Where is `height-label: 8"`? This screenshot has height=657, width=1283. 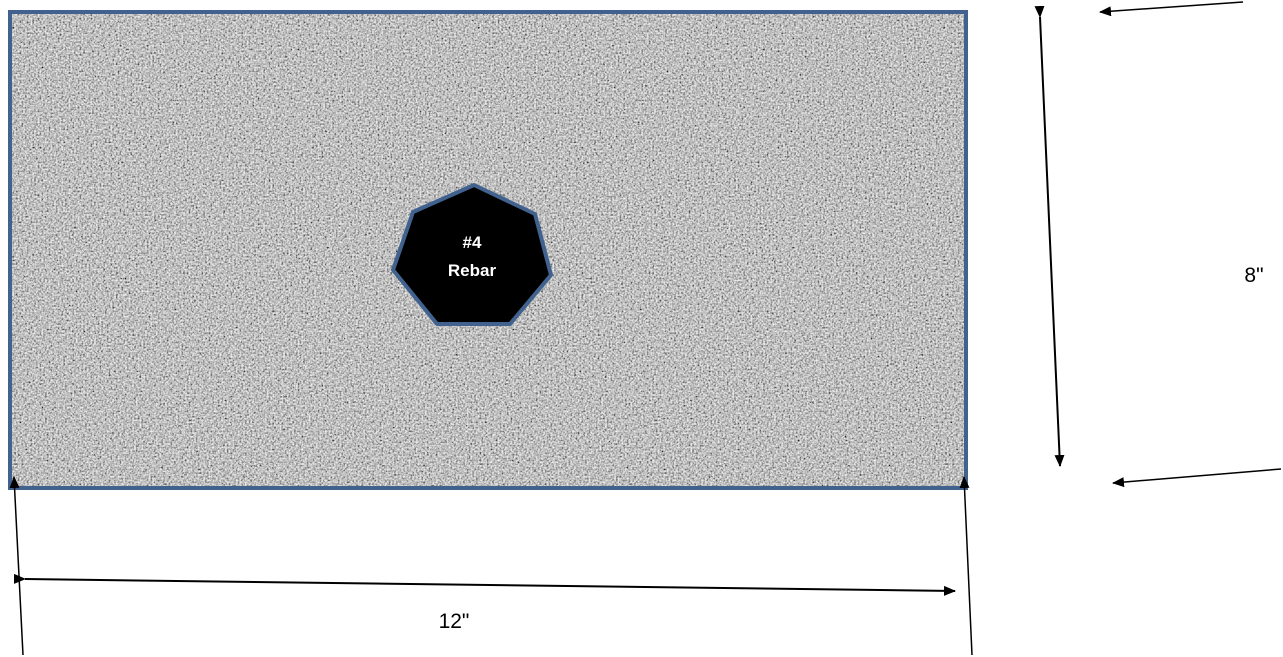 height-label: 8" is located at coordinates (1253, 275).